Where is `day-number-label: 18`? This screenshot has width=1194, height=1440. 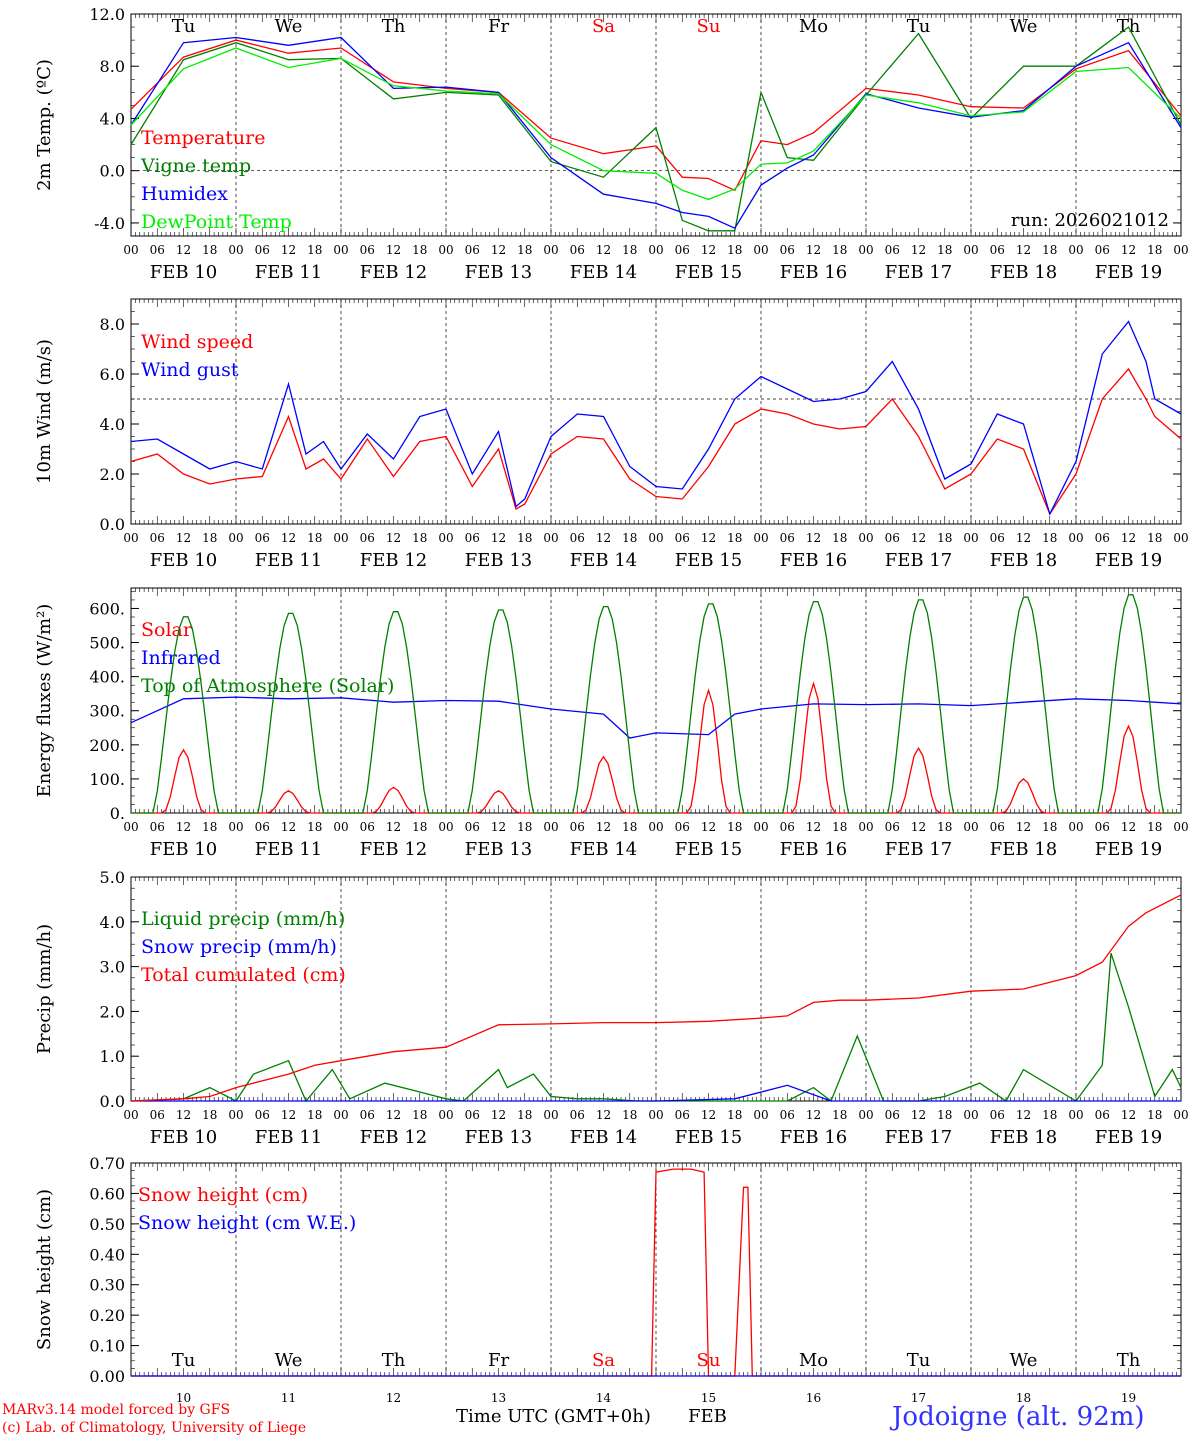
day-number-label: 18 is located at coordinates (1023, 1398).